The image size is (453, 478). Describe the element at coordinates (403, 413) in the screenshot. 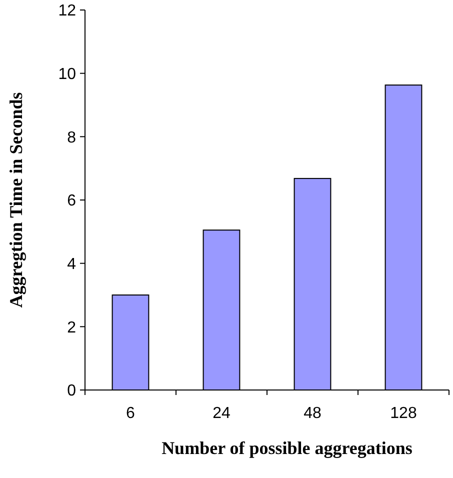

I see `x-tick-label: 128` at that location.